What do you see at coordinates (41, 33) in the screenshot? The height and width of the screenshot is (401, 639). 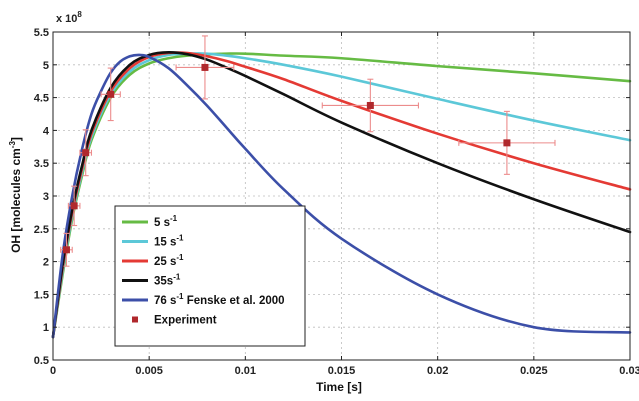 I see `y-tick-label: 5.5` at bounding box center [41, 33].